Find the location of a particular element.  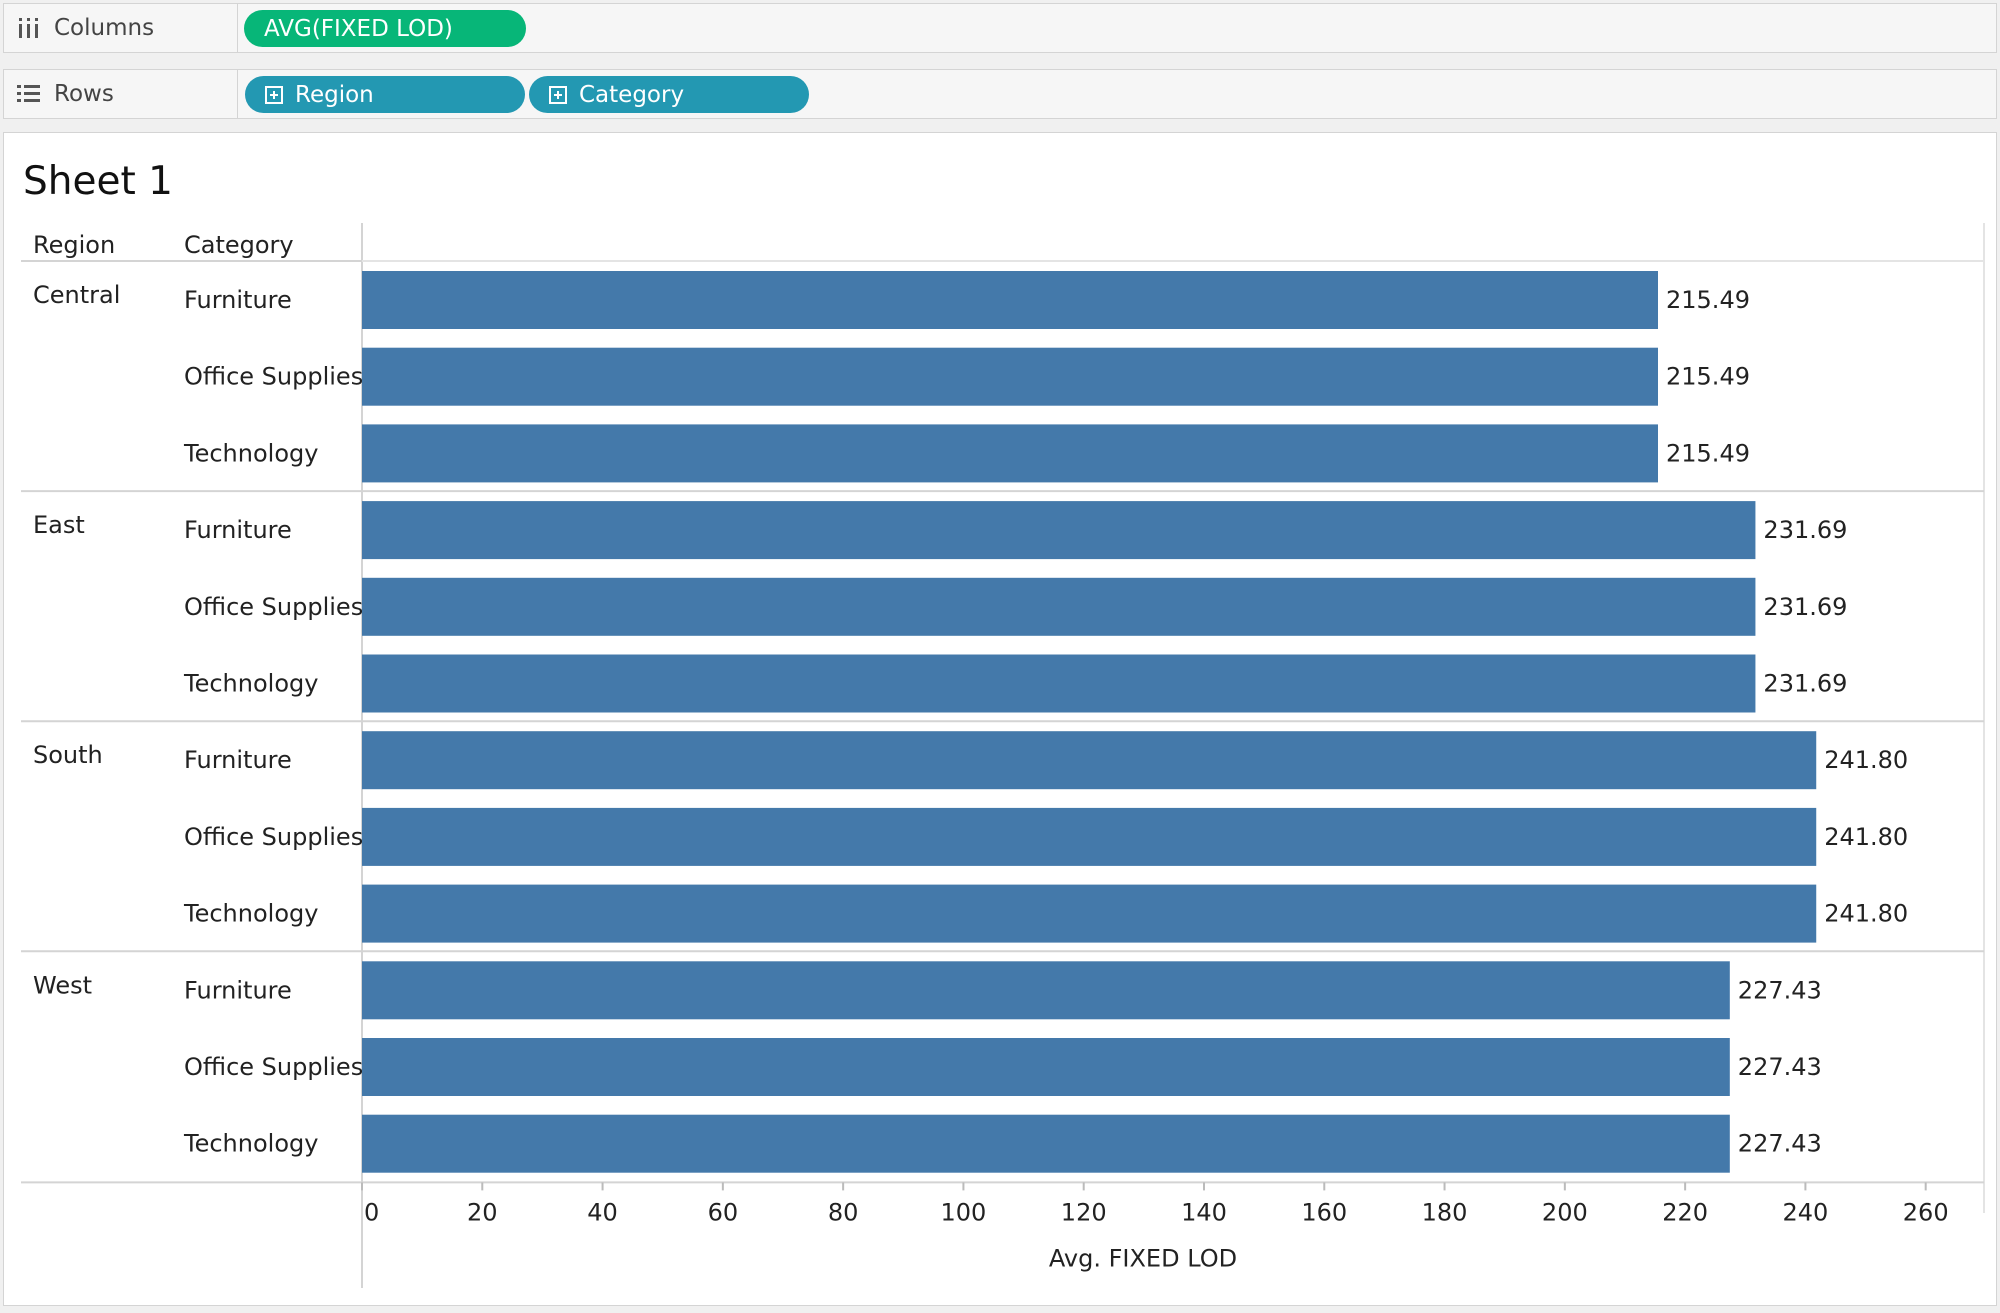

region-label: West is located at coordinates (62, 985).